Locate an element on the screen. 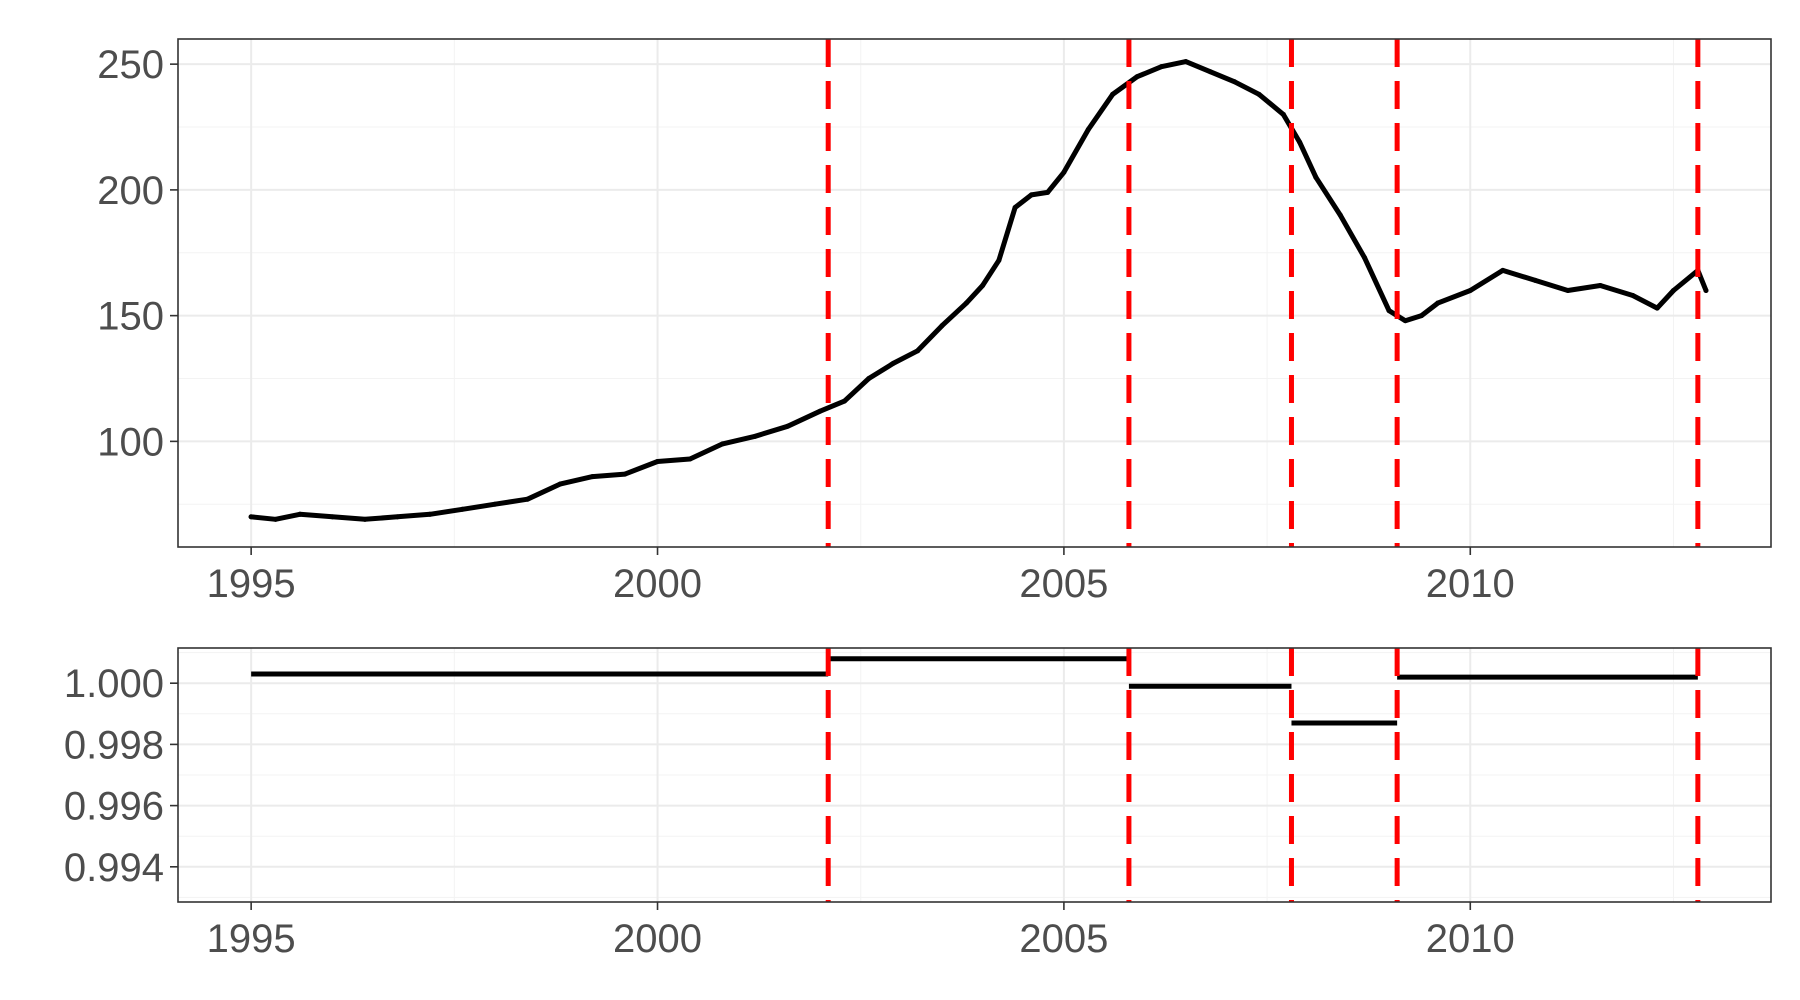  top-y-tick-label: 100 is located at coordinates (130, 442).